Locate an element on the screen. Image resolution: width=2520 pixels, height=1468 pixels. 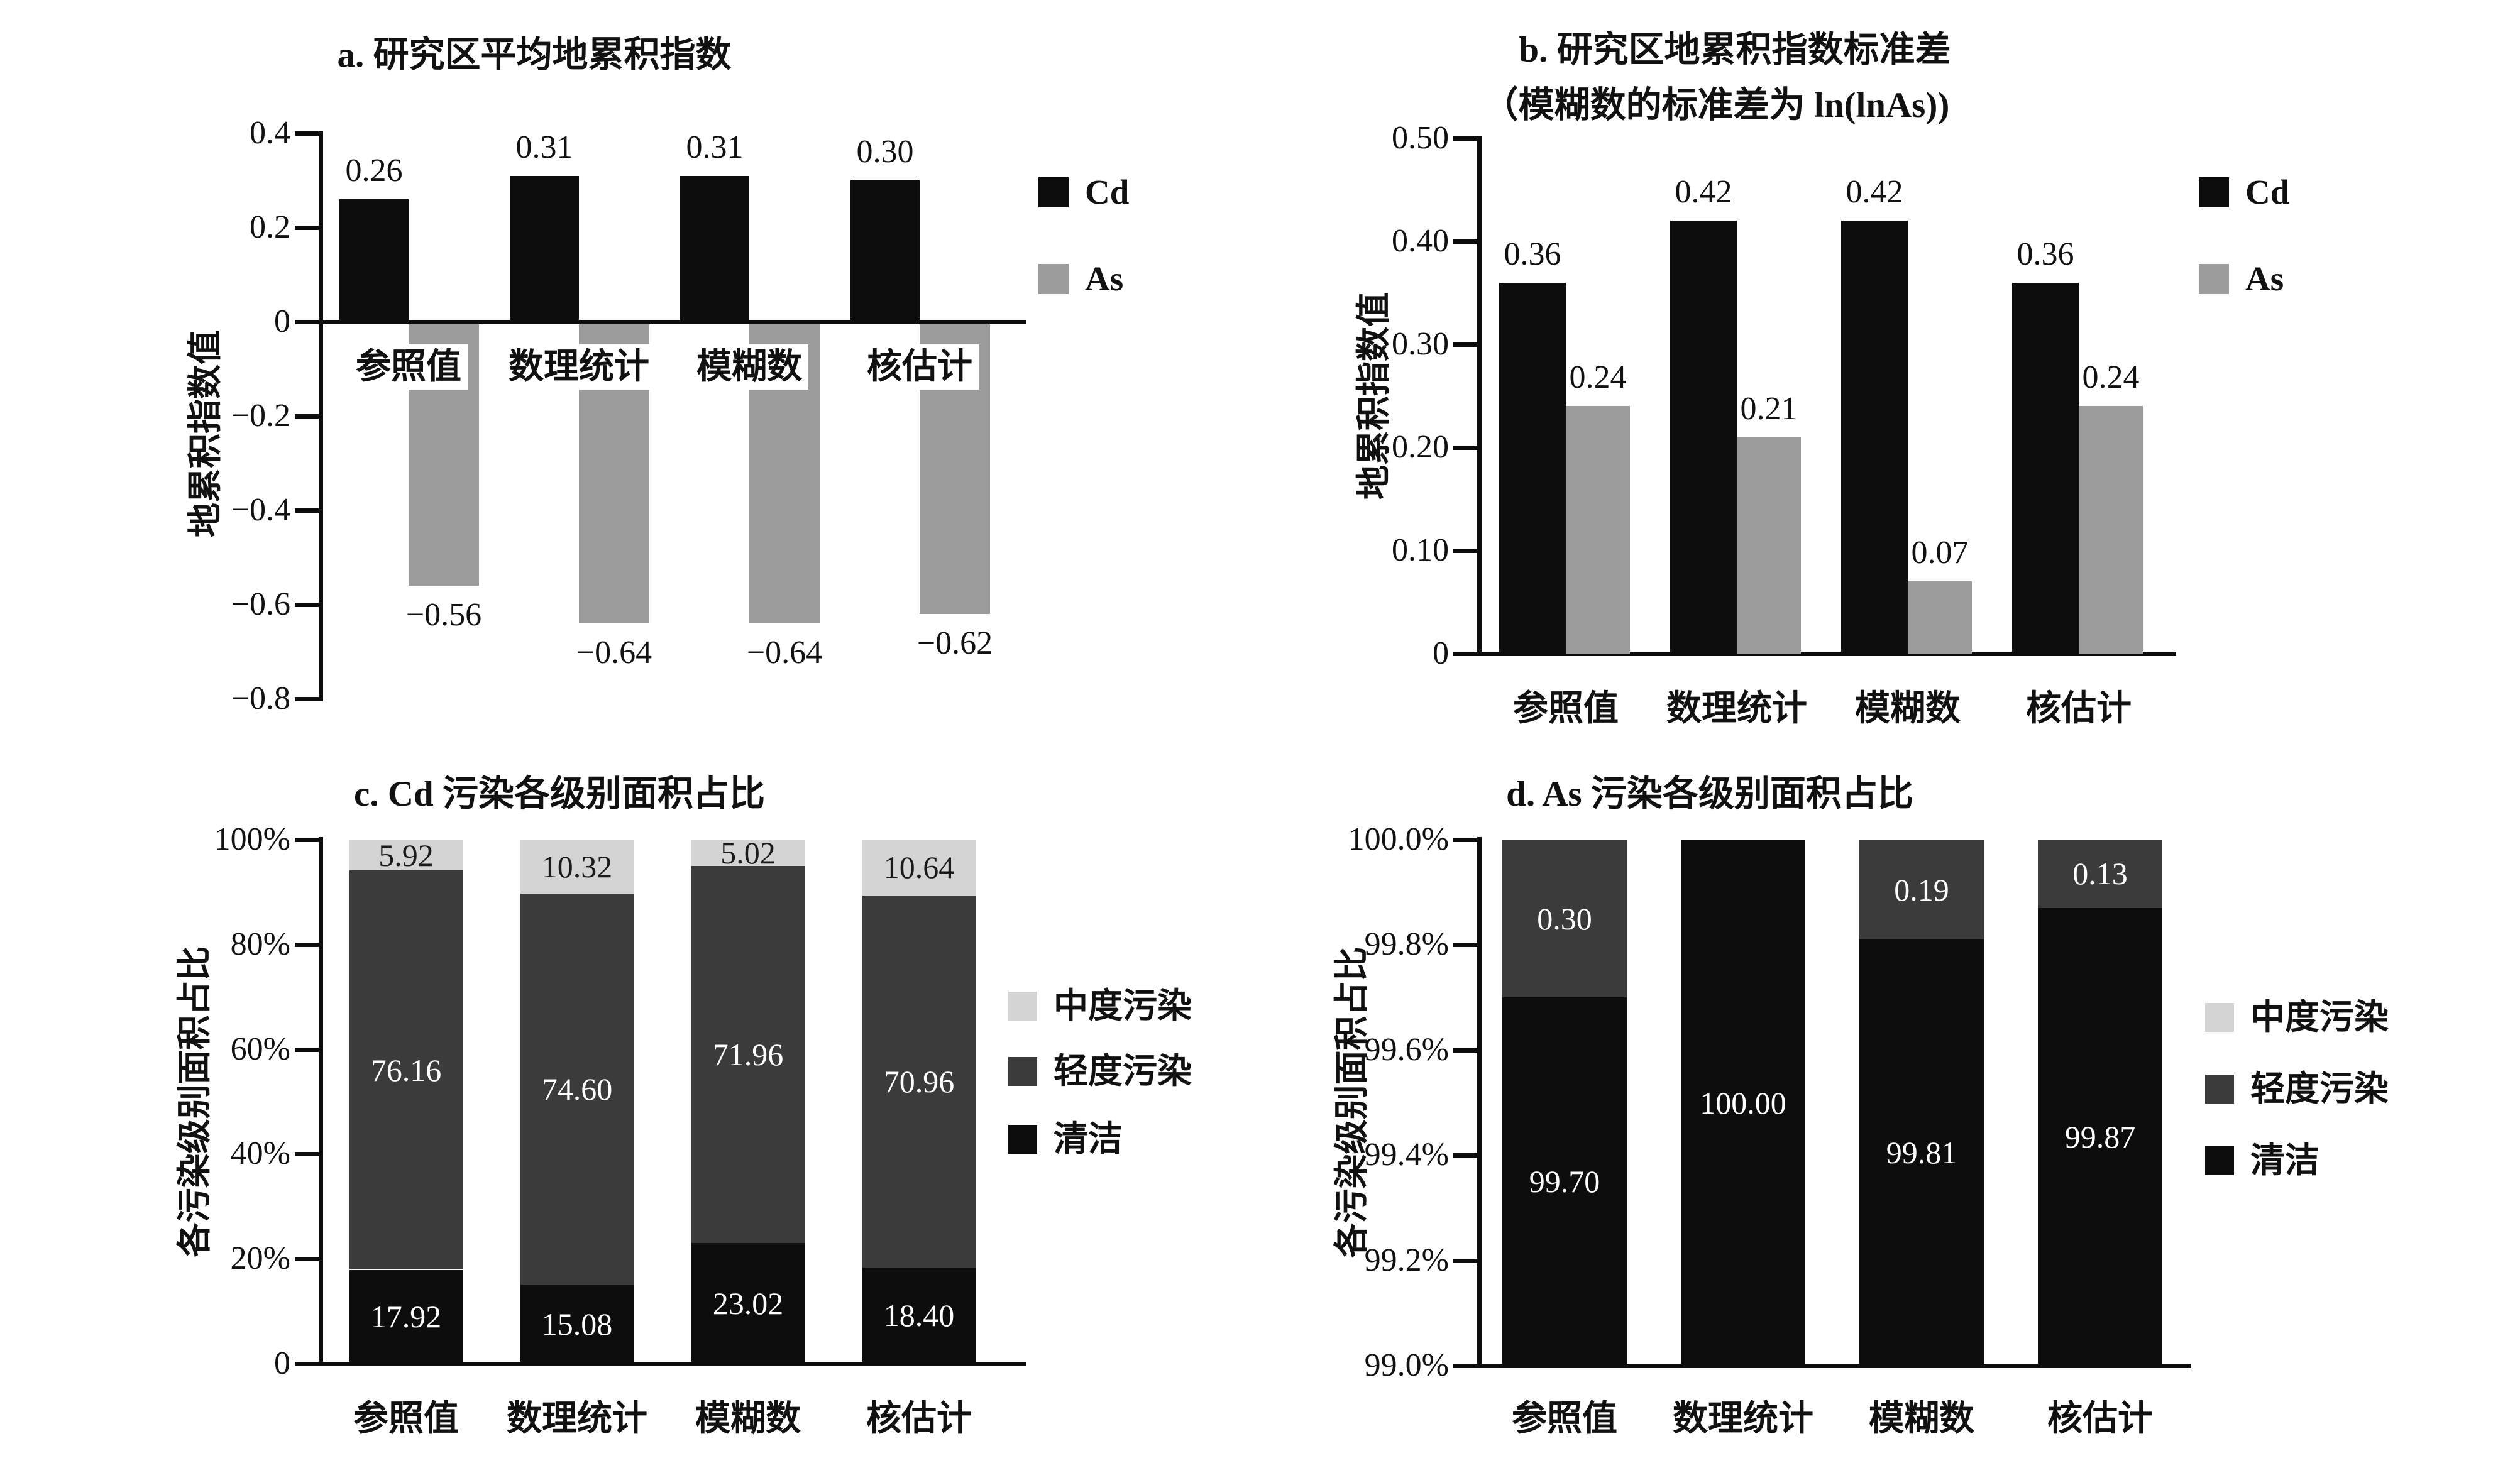
panel-d-segment-value-label: 99.87 is located at coordinates (2100, 1136).